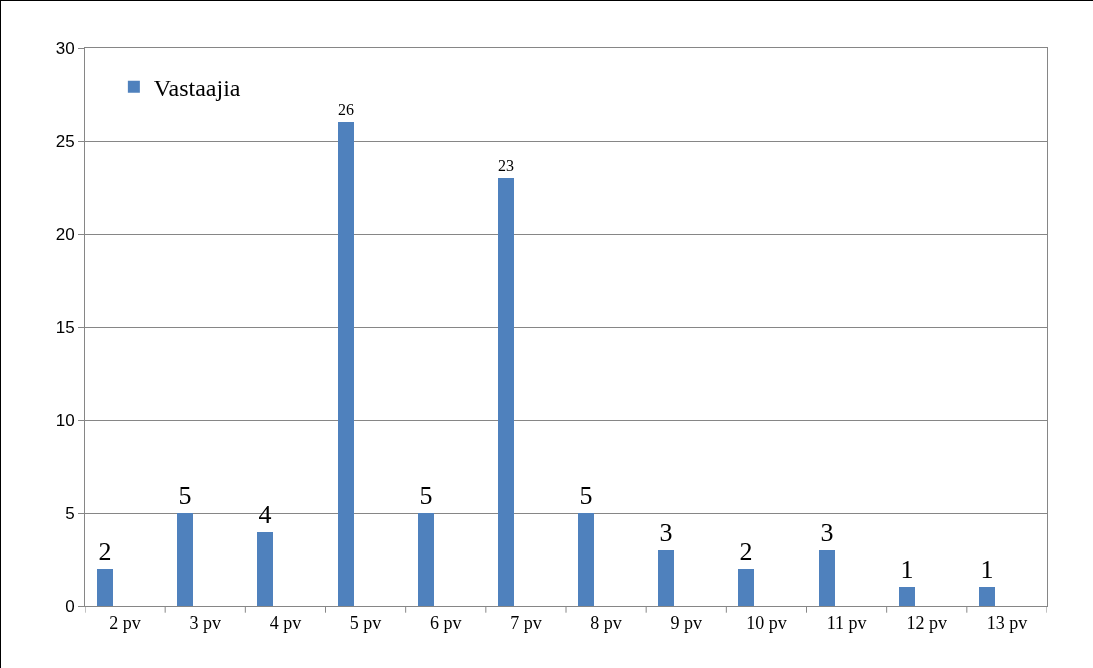 The image size is (1093, 668). I want to click on x-tick-label: 11 pv, so click(846, 622).